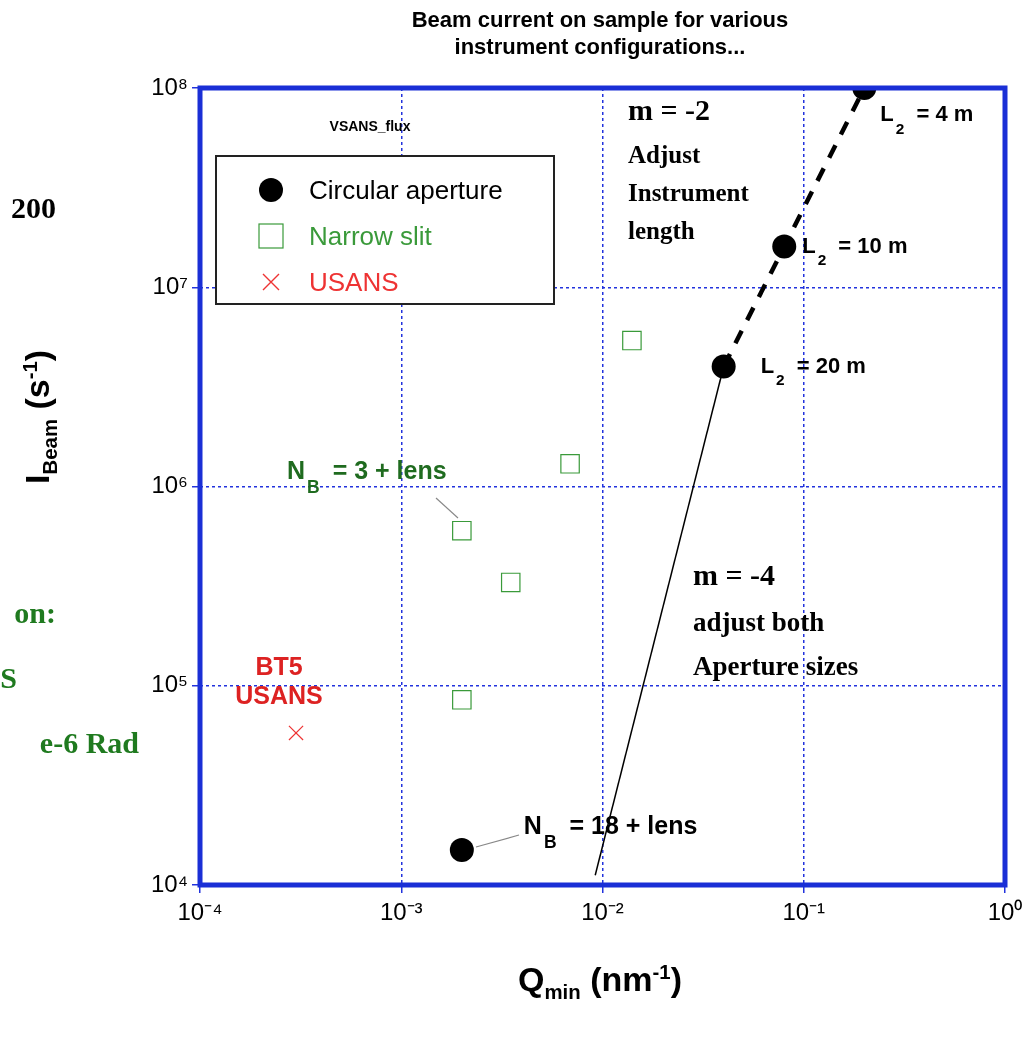 This screenshot has width=1035, height=1038. I want to click on legend-label: Narrow slit, so click(370, 236).